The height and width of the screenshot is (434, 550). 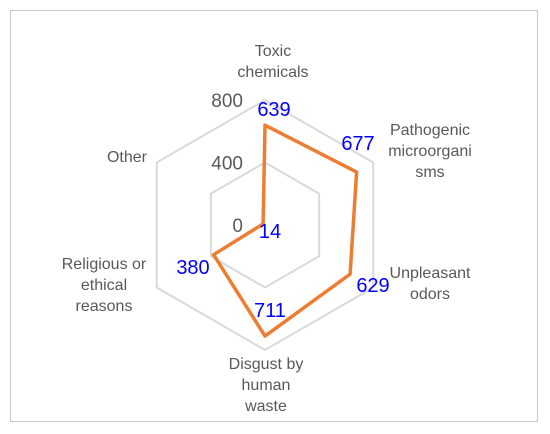 I want to click on data-label: 711, so click(x=270, y=311).